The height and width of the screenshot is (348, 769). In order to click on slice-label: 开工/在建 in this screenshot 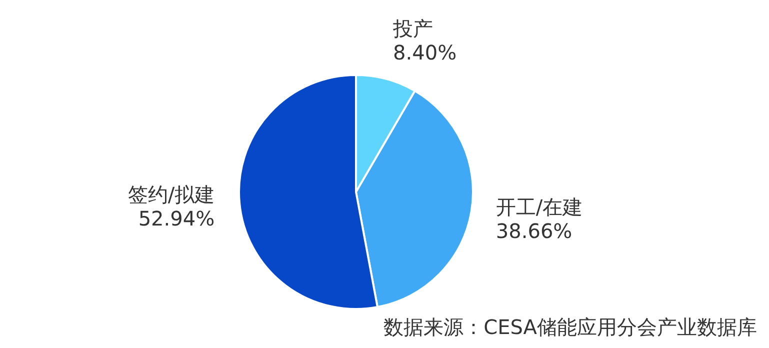, I will do `click(539, 206)`.